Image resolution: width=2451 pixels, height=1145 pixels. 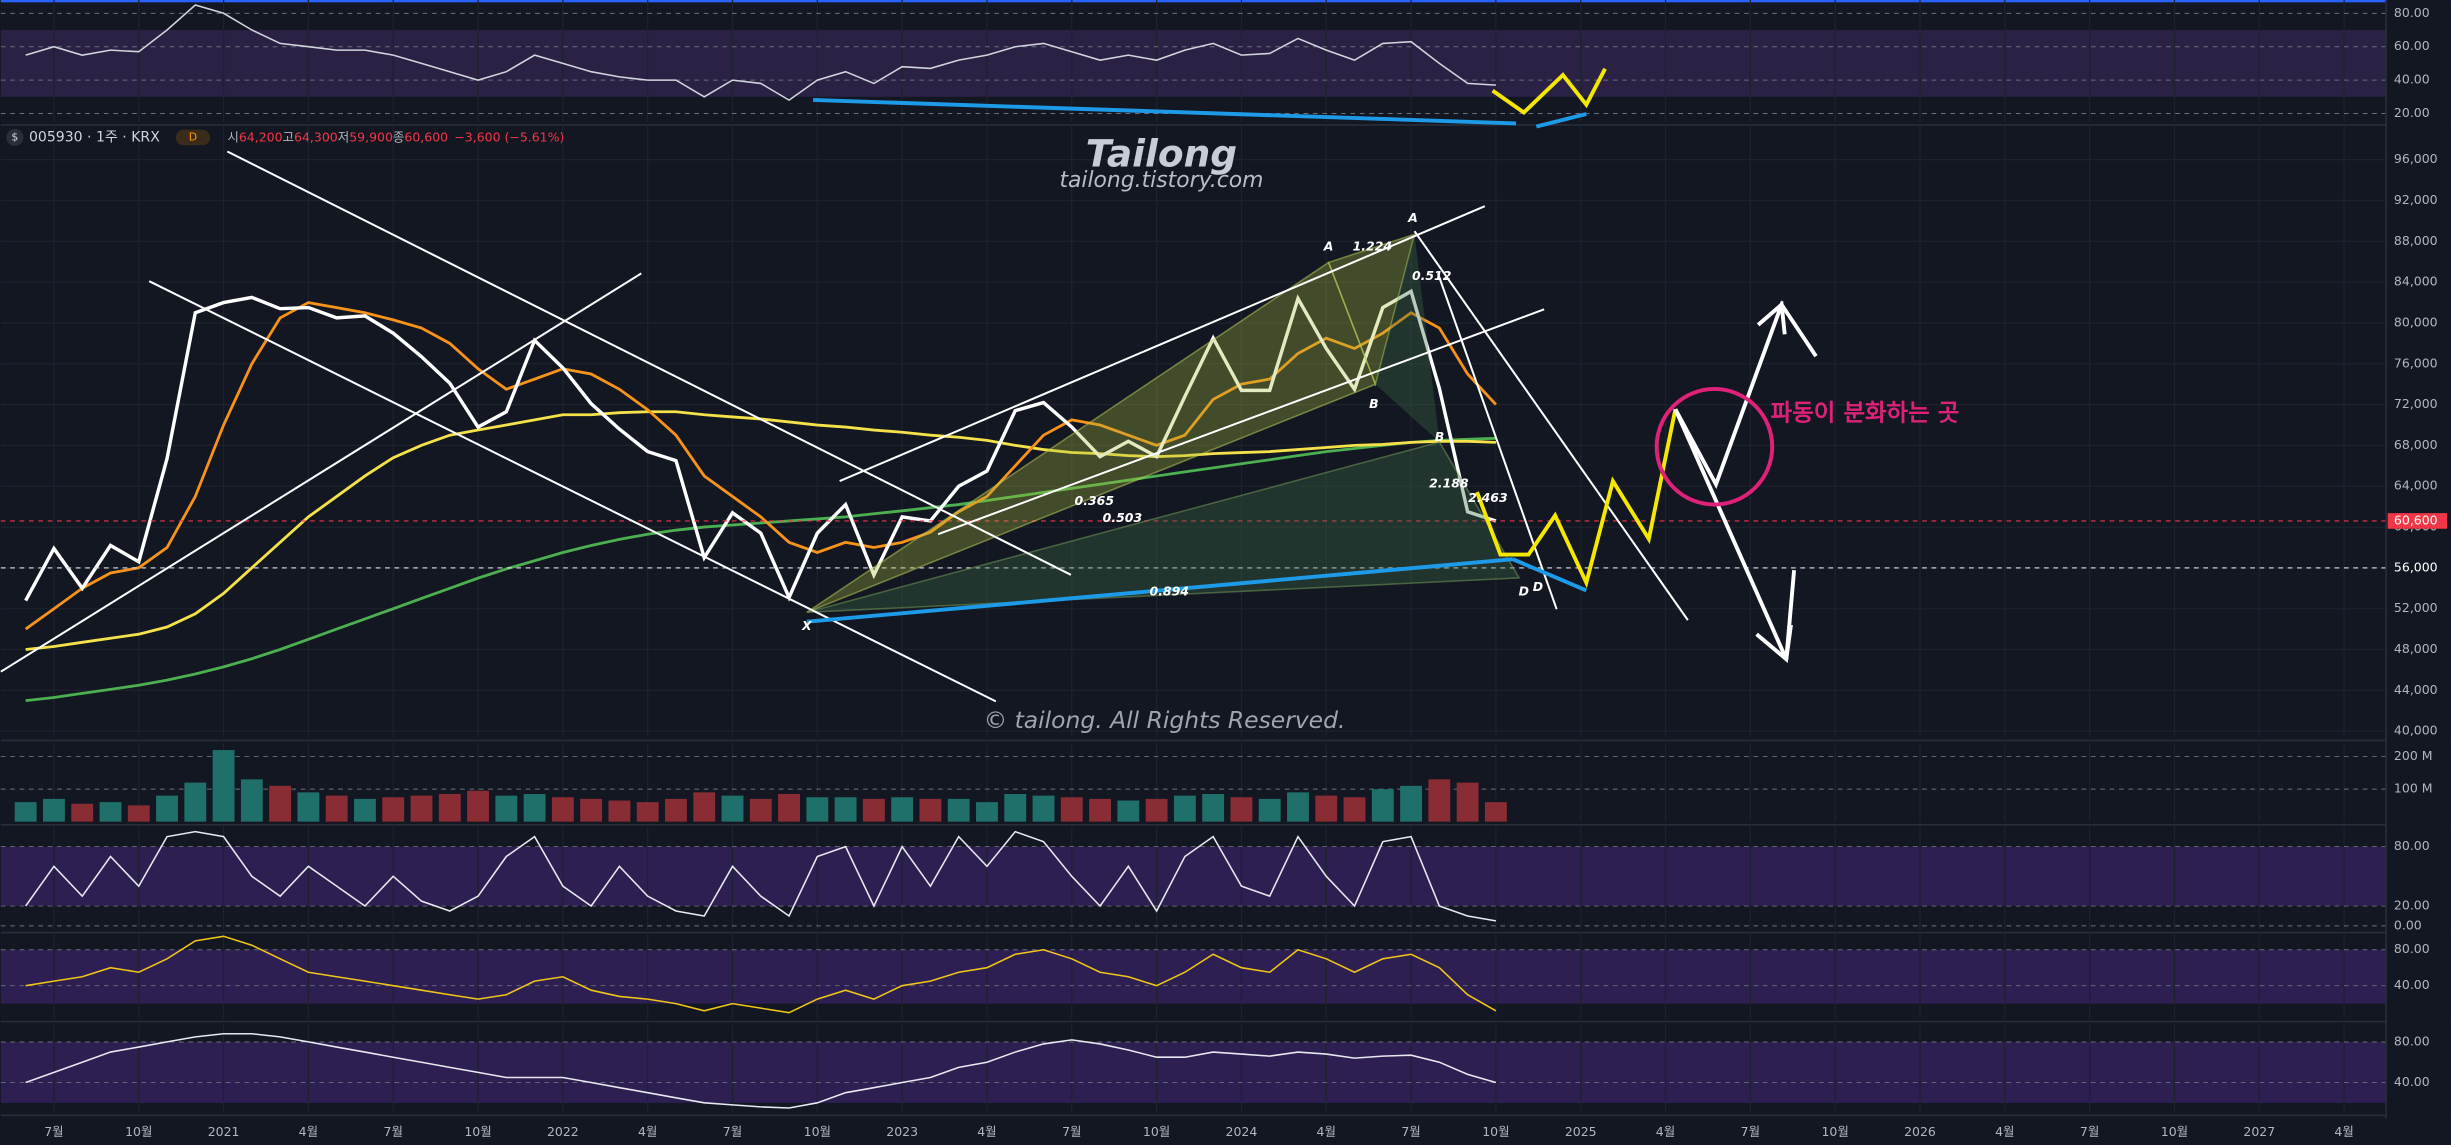 I want to click on y-tick-label: 92,000, so click(x=2416, y=199).